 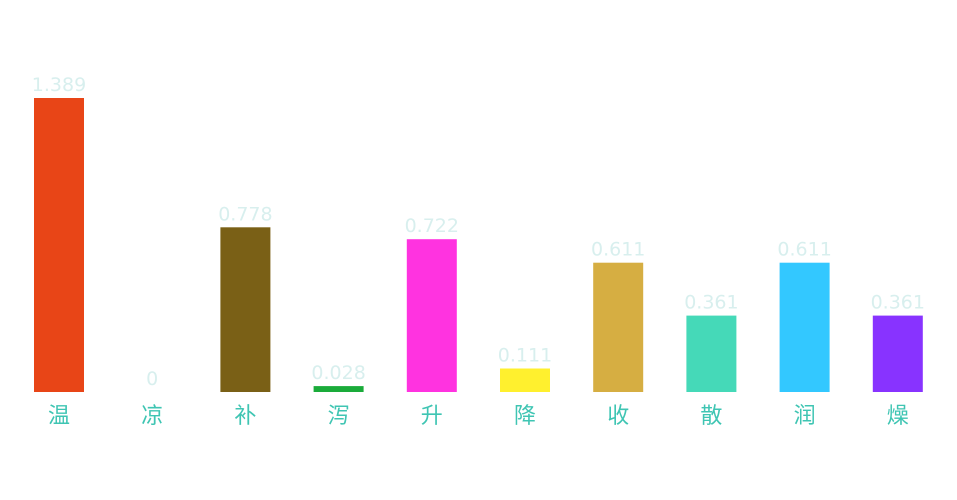 What do you see at coordinates (339, 416) in the screenshot?
I see `category-label-4: 泻` at bounding box center [339, 416].